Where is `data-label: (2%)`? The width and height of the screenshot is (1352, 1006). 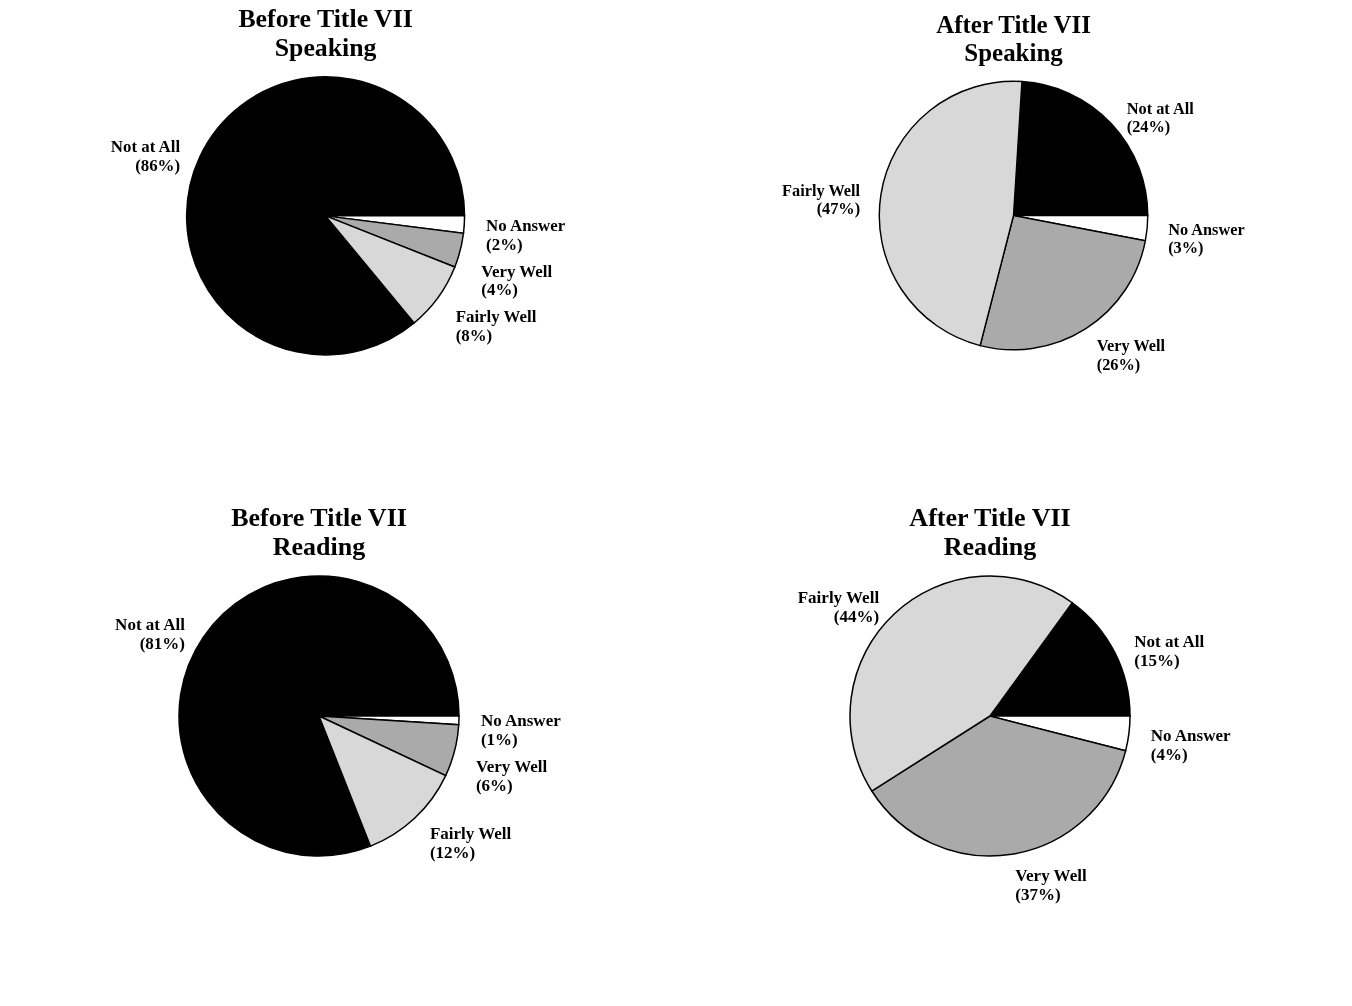 data-label: (2%) is located at coordinates (504, 244).